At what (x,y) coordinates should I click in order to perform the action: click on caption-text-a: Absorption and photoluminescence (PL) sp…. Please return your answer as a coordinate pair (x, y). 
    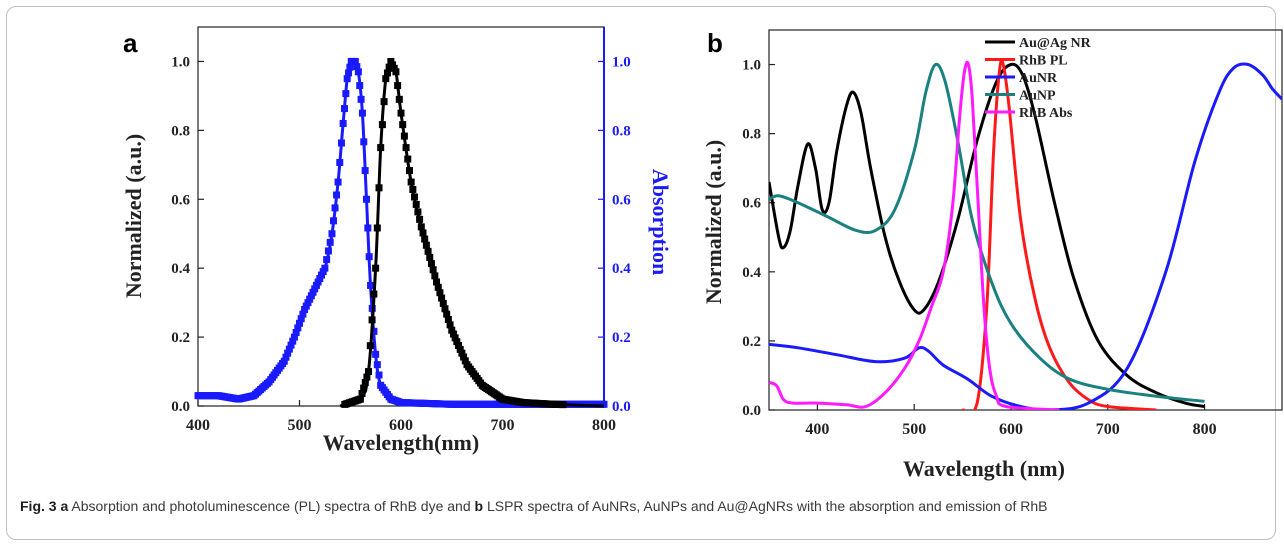
    Looking at the image, I should click on (271, 506).